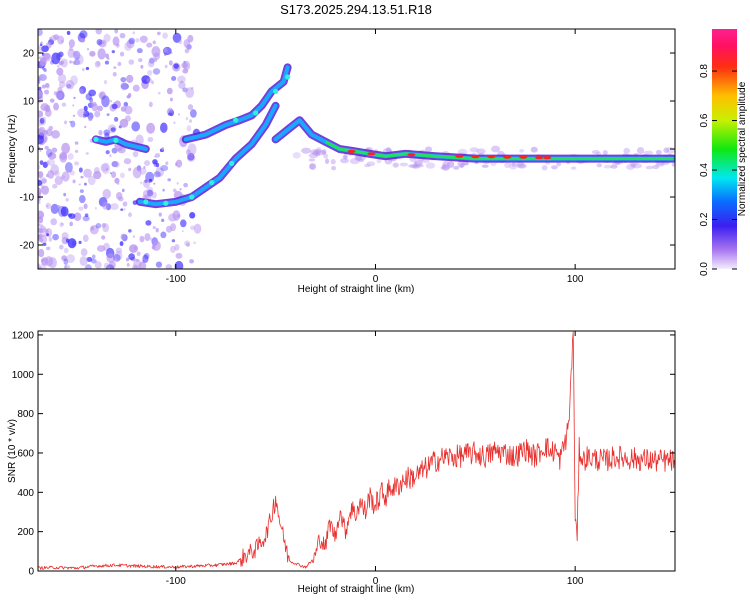 This screenshot has height=600, width=750. I want to click on snr-ytick-label: 1000, so click(23, 375).